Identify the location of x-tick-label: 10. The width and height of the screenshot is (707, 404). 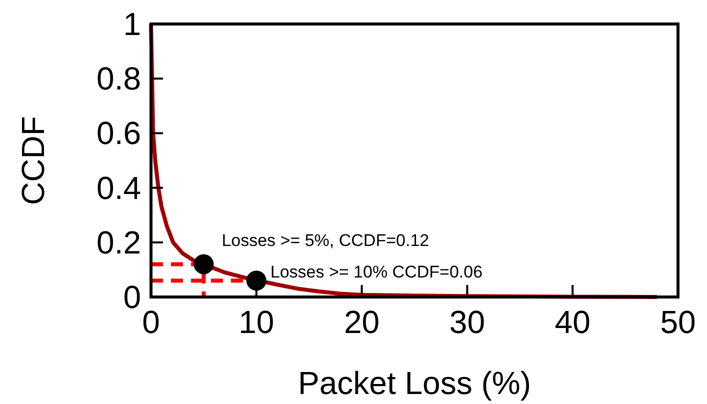
(256, 322).